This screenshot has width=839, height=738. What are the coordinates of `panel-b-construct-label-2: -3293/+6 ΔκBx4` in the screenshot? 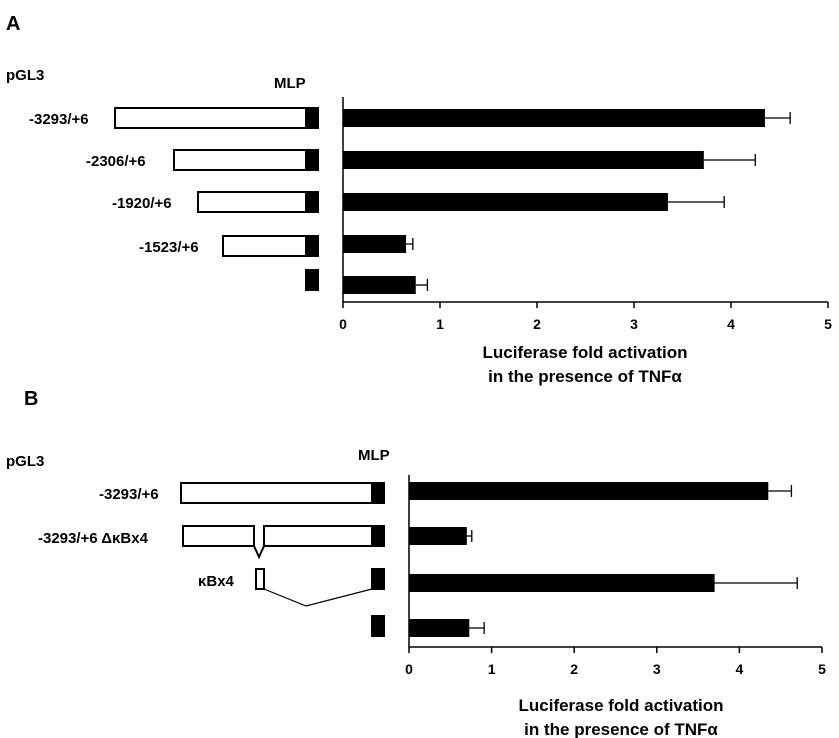 It's located at (93, 538).